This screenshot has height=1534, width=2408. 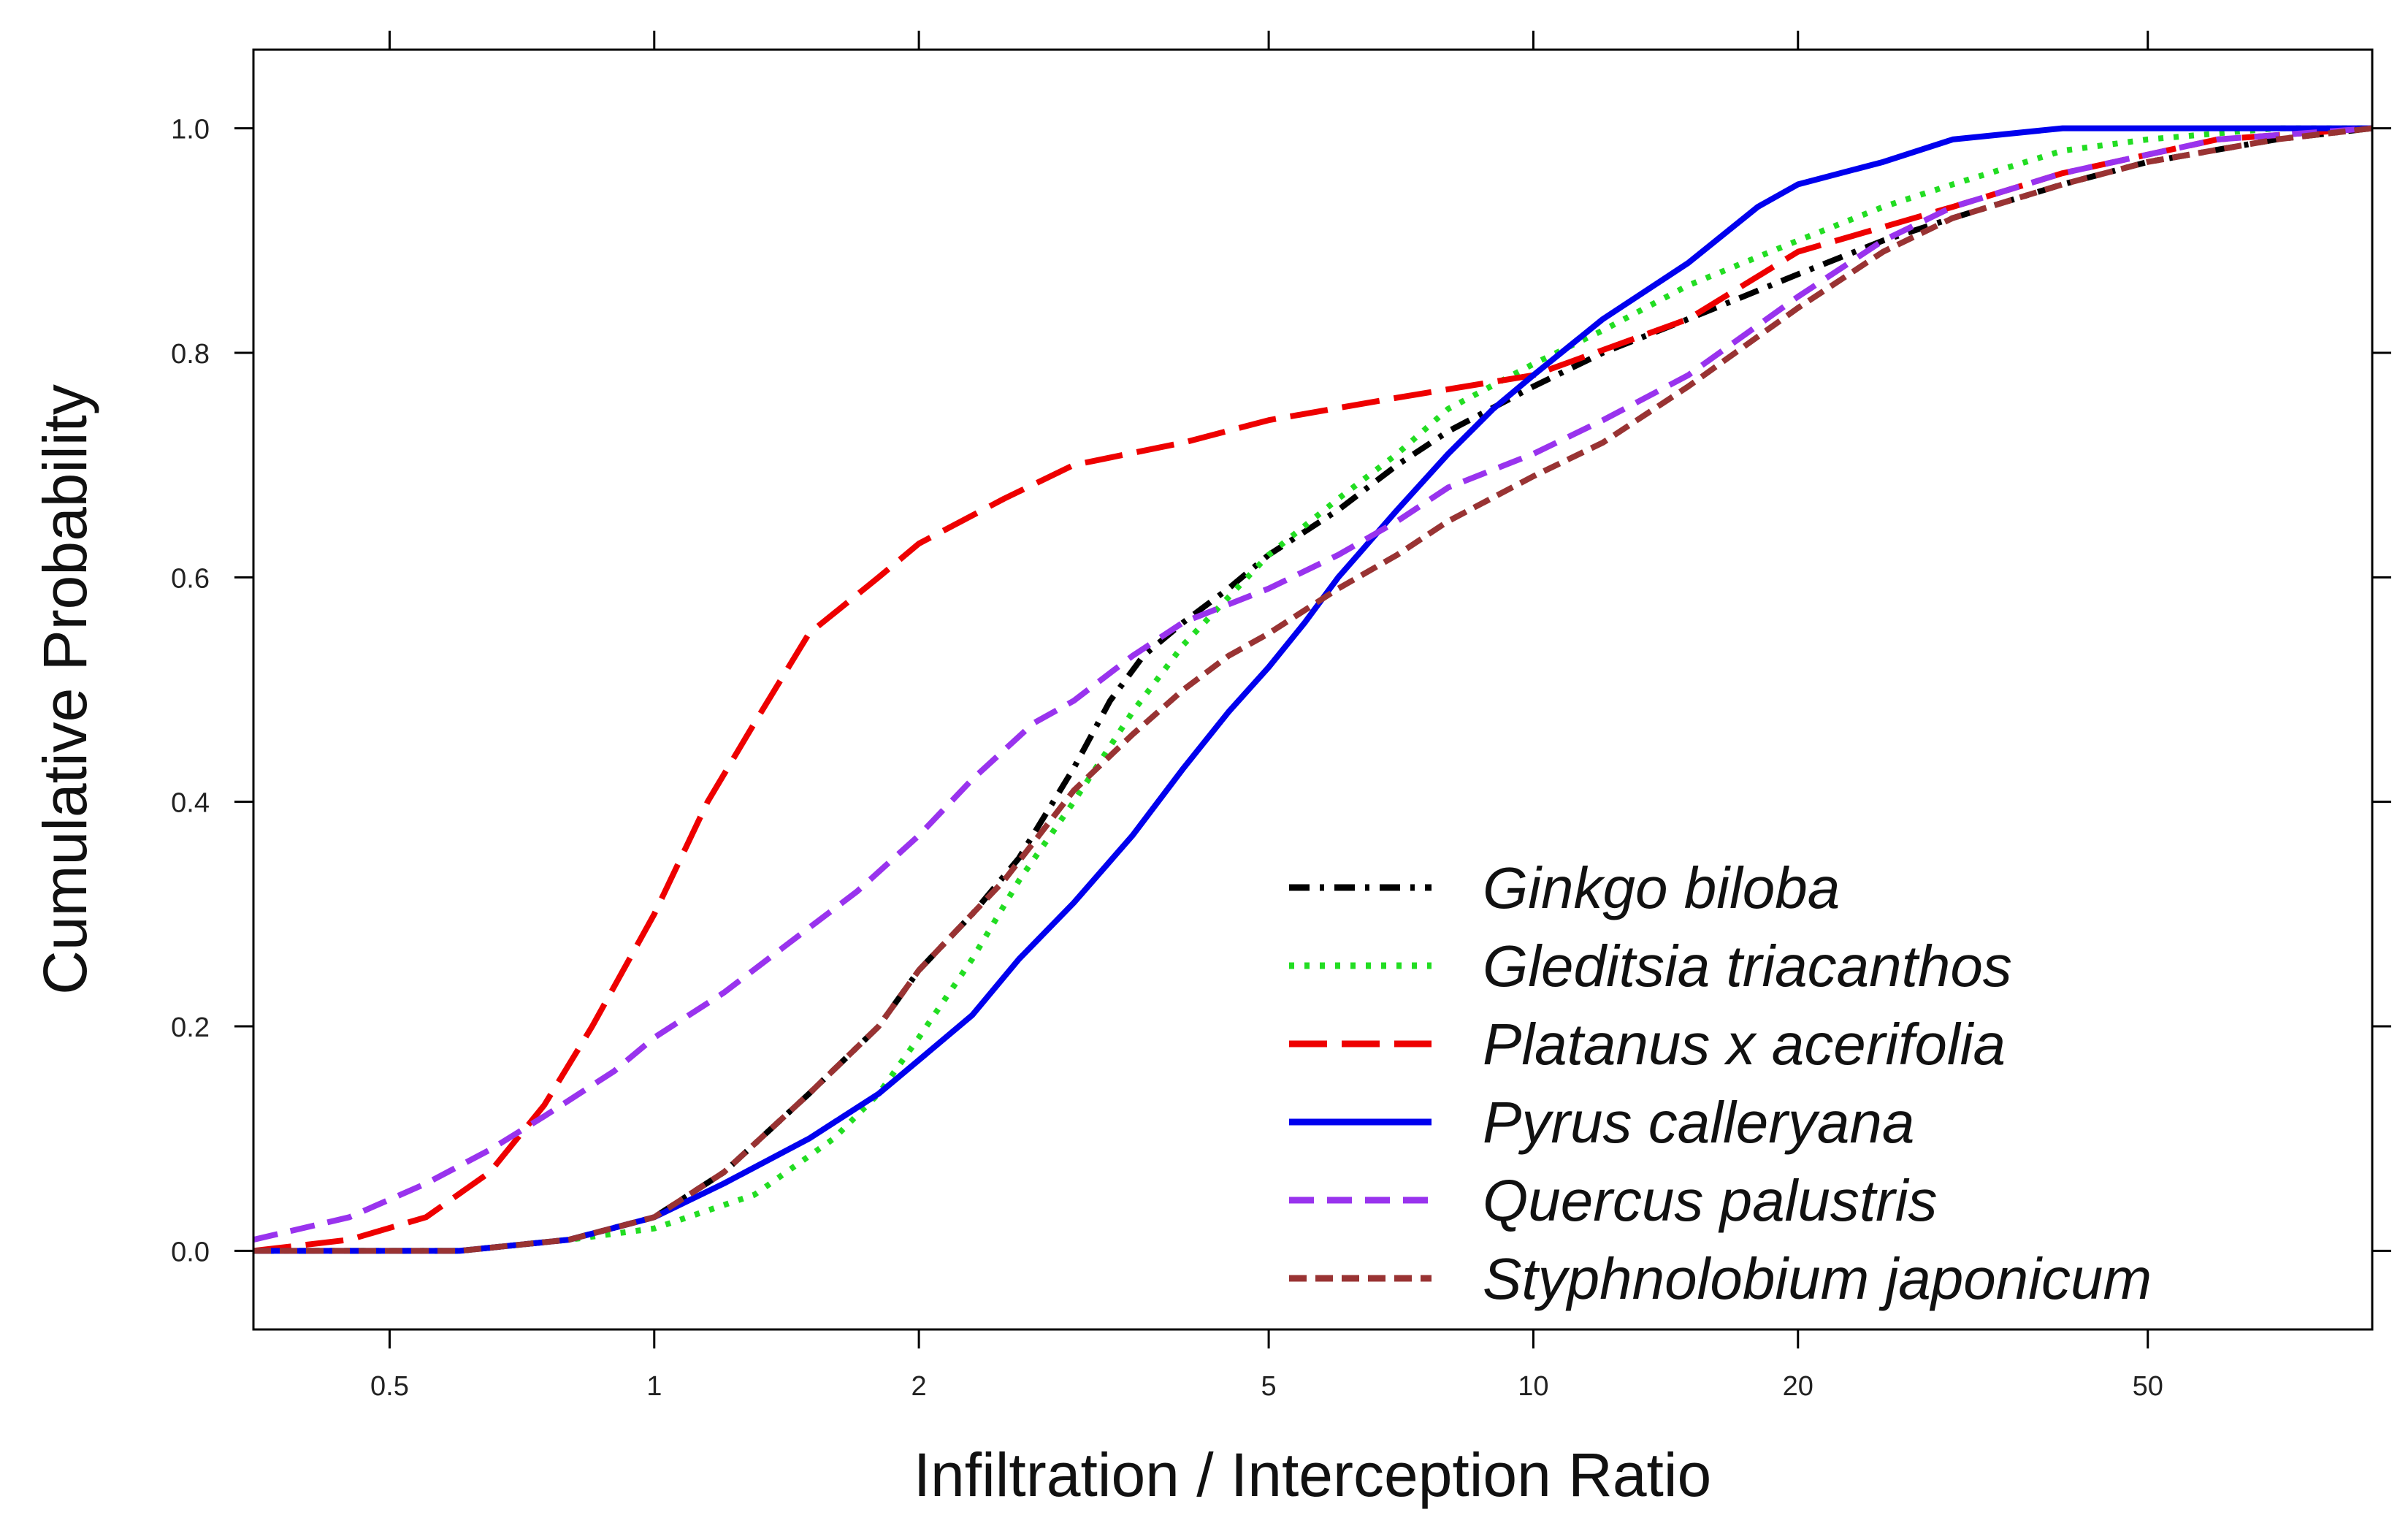 I want to click on legend-label: Platanus x acerifolia, so click(x=1744, y=1044).